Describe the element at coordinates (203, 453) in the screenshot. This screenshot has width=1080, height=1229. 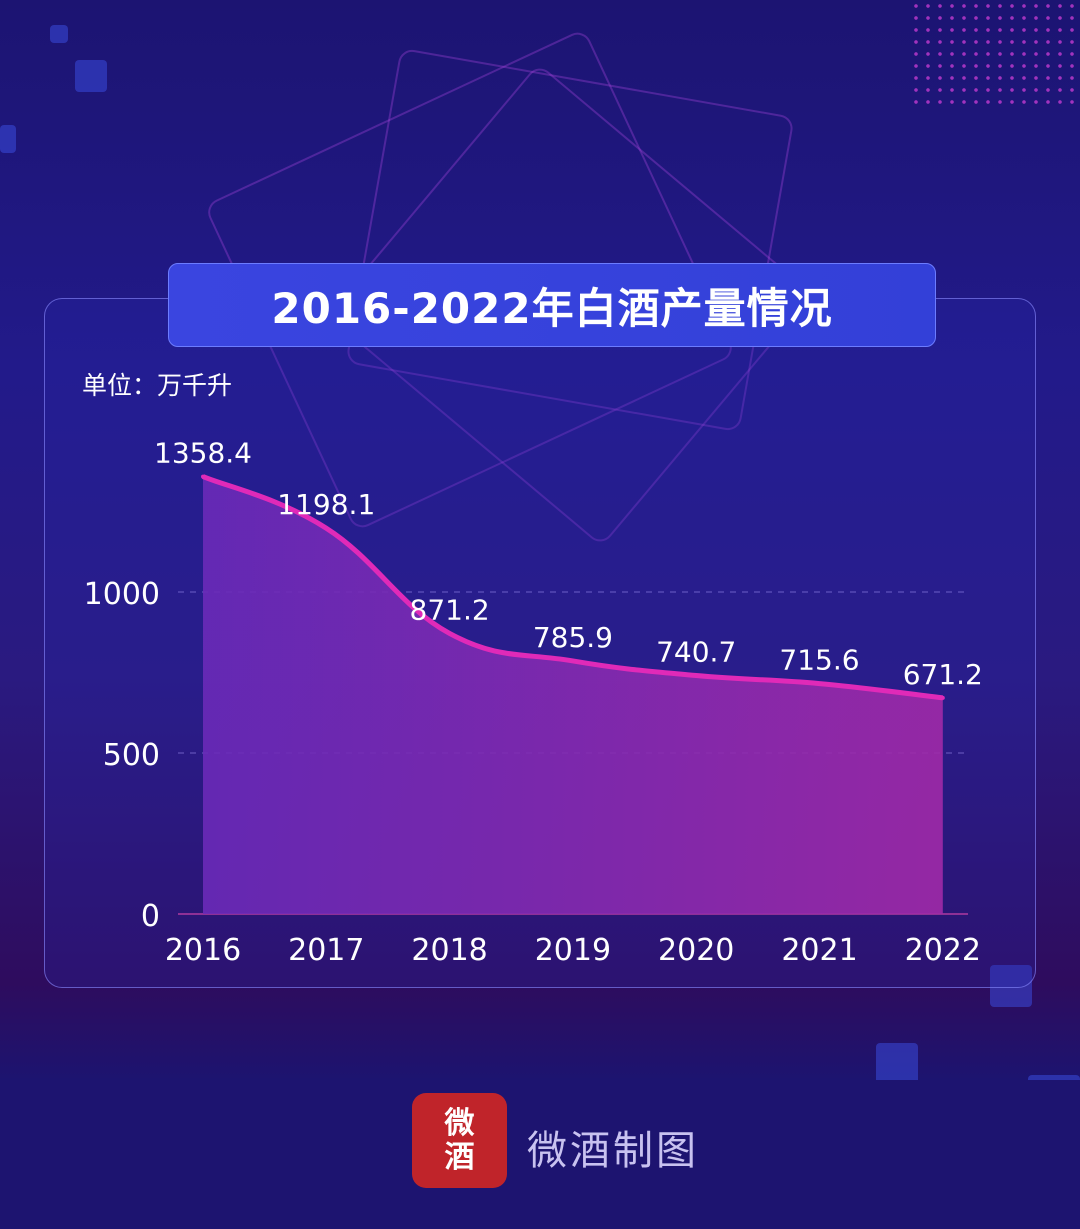
I see `data-label: 1358.4` at that location.